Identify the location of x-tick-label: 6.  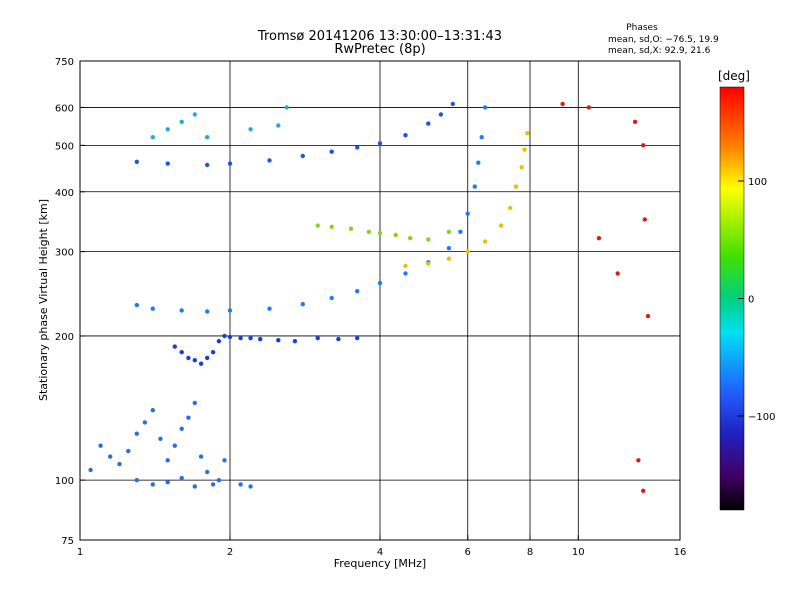
(468, 552).